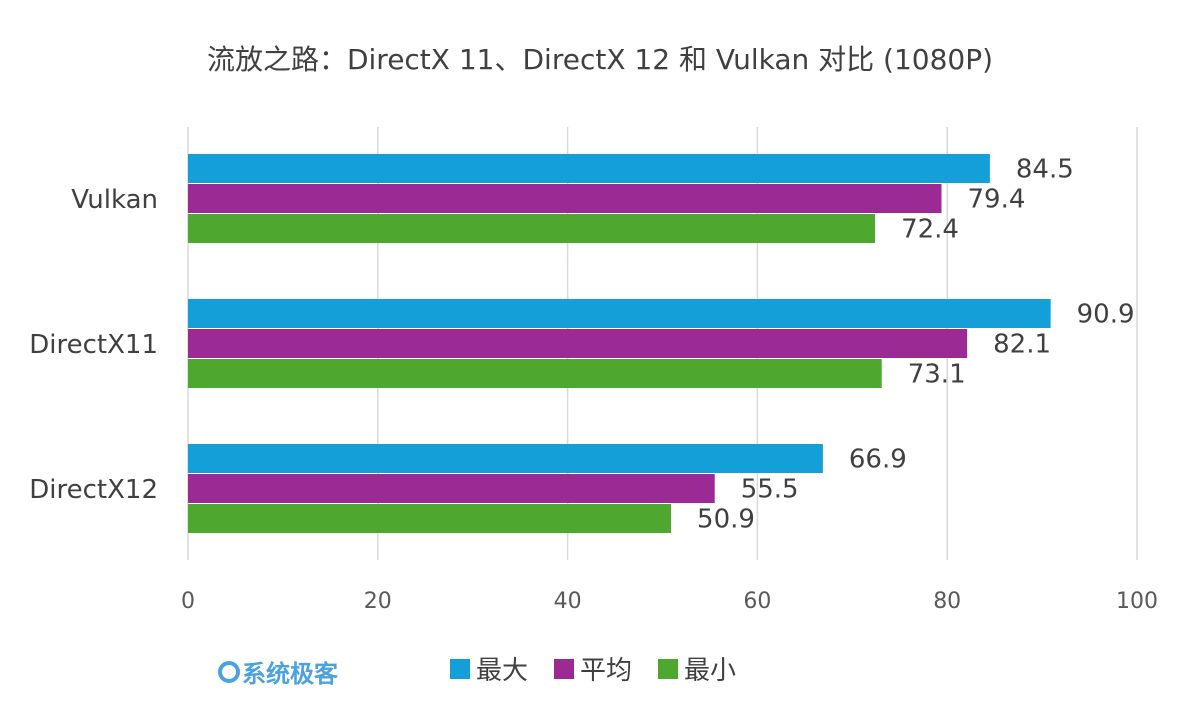 Image resolution: width=1200 pixels, height=723 pixels. I want to click on data-label: 55.5, so click(770, 490).